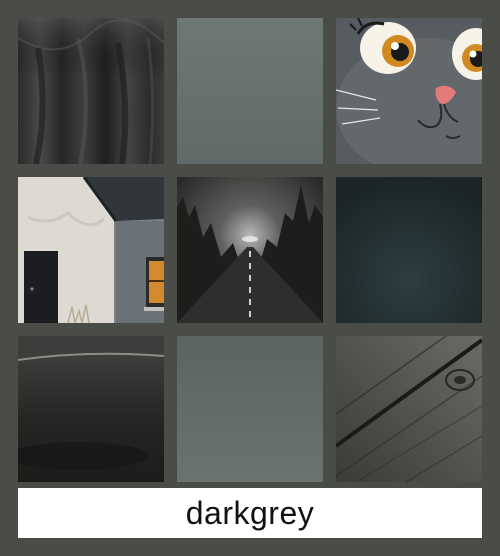 The height and width of the screenshot is (556, 500). I want to click on dark-object-tile, so click(91, 409).